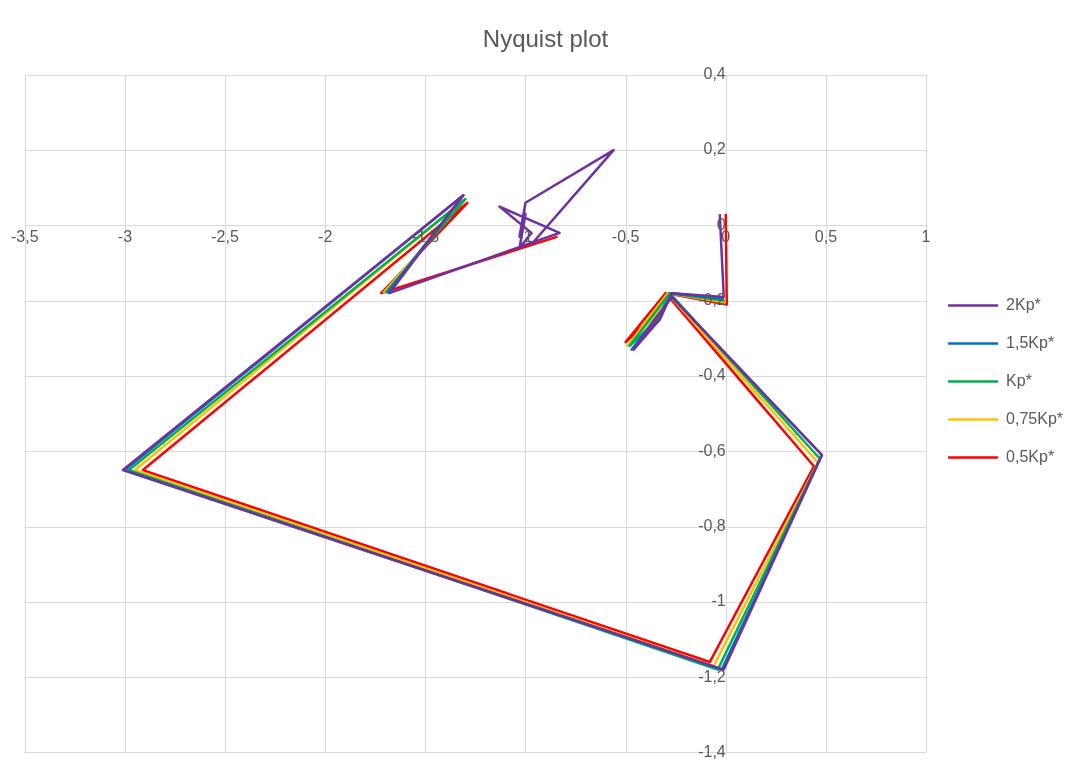 The width and height of the screenshot is (1091, 773). Describe the element at coordinates (1034, 418) in the screenshot. I see `legend-label: 0,75Kp*` at that location.